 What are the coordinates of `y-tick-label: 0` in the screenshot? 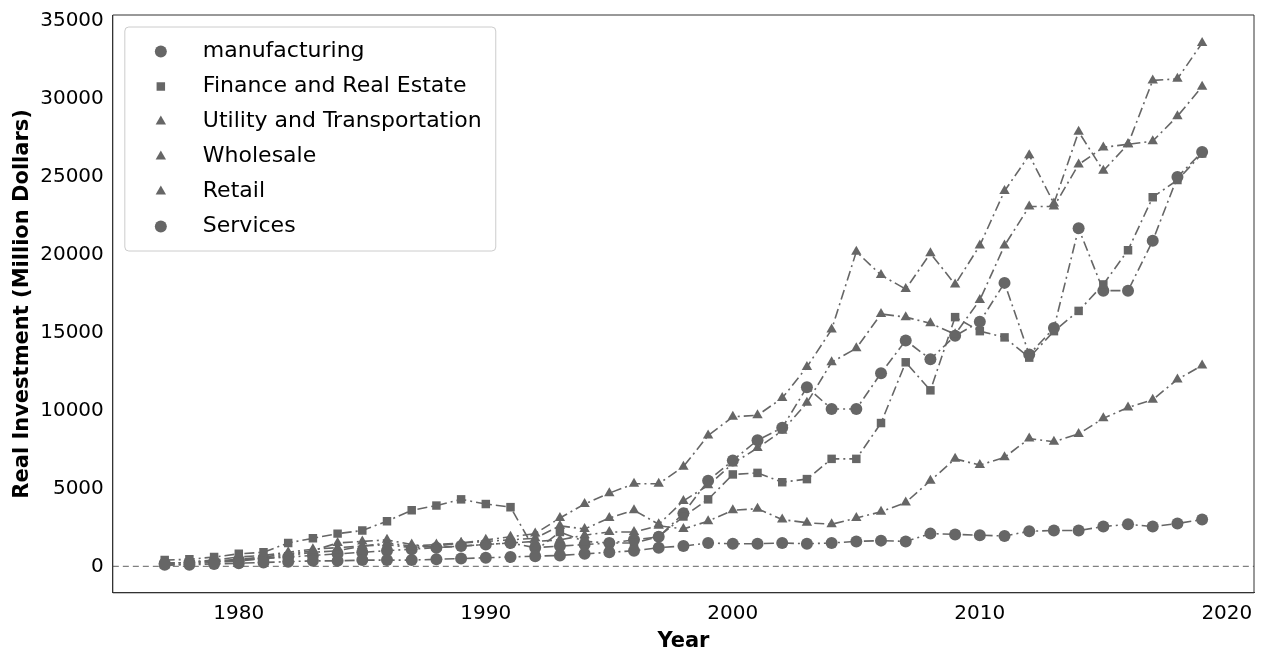 It's located at (97, 564).